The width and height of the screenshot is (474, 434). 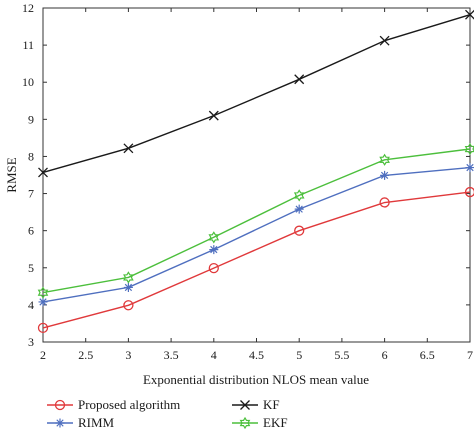 What do you see at coordinates (96, 422) in the screenshot?
I see `legend-label-rimm: RIMM` at bounding box center [96, 422].